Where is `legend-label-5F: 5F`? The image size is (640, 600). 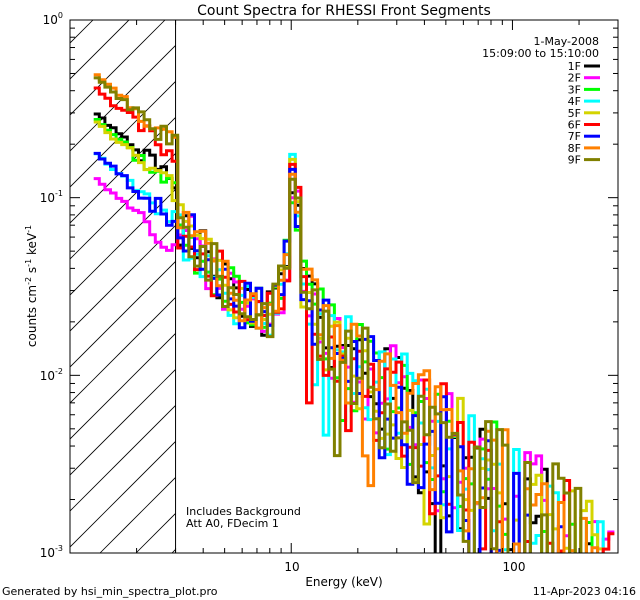 legend-label-5F: 5F is located at coordinates (574, 113).